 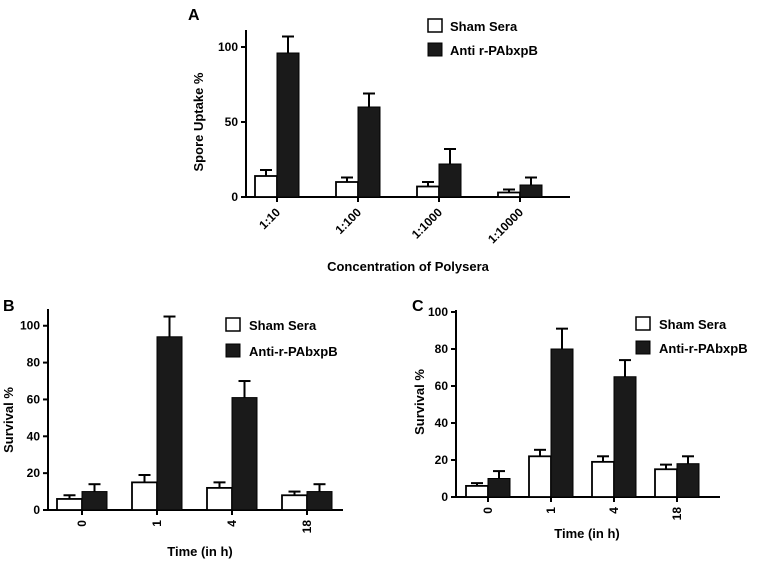 I want to click on panel-a-x-tick-label: 1:10, so click(x=269, y=218).